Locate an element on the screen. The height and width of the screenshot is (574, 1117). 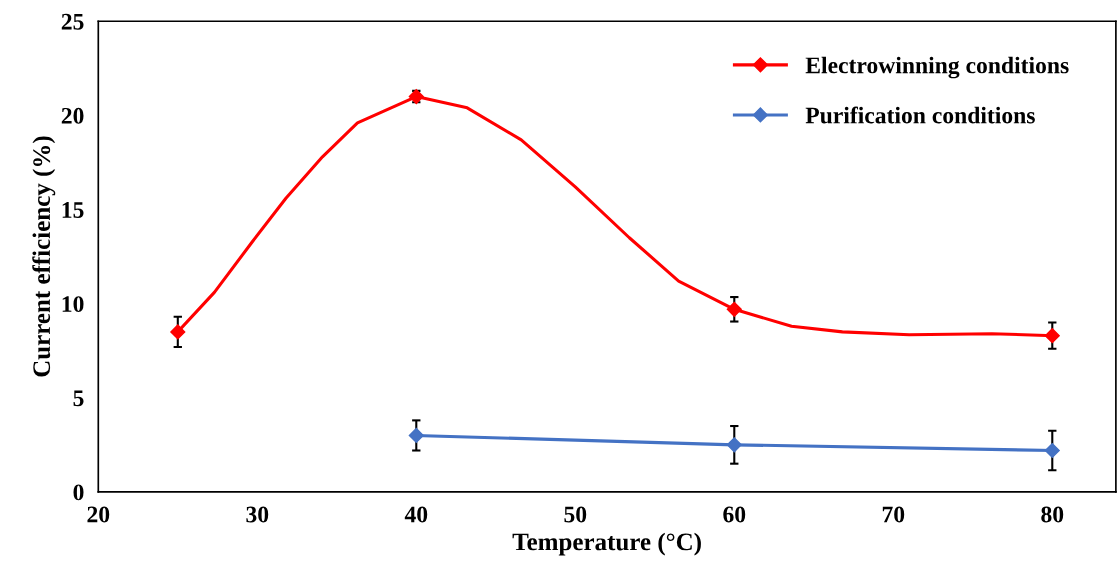
y-tick-label: 20 is located at coordinates (72, 115).